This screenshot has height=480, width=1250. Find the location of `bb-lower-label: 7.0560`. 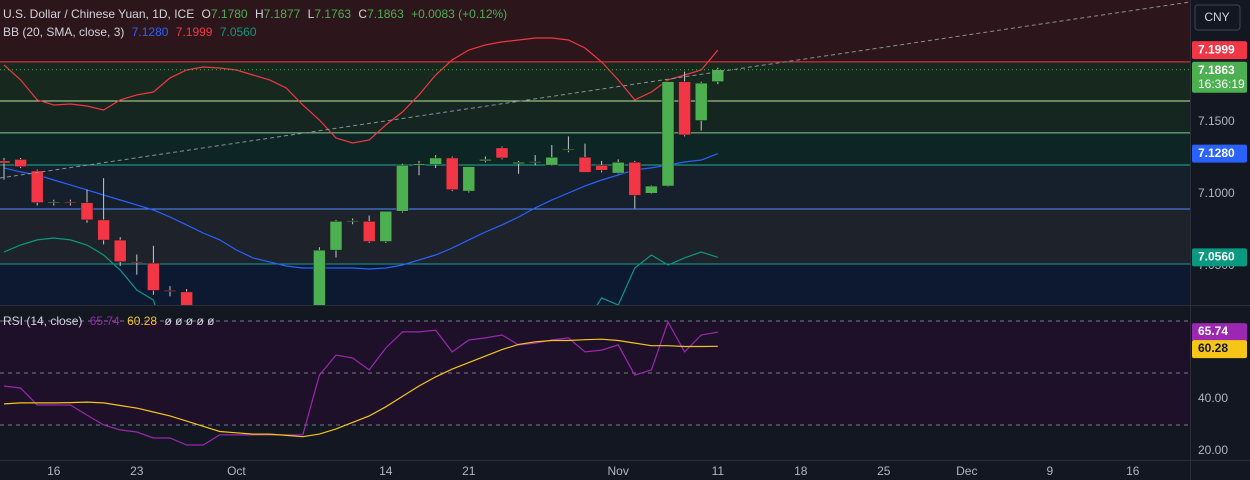

bb-lower-label: 7.0560 is located at coordinates (1216, 257).